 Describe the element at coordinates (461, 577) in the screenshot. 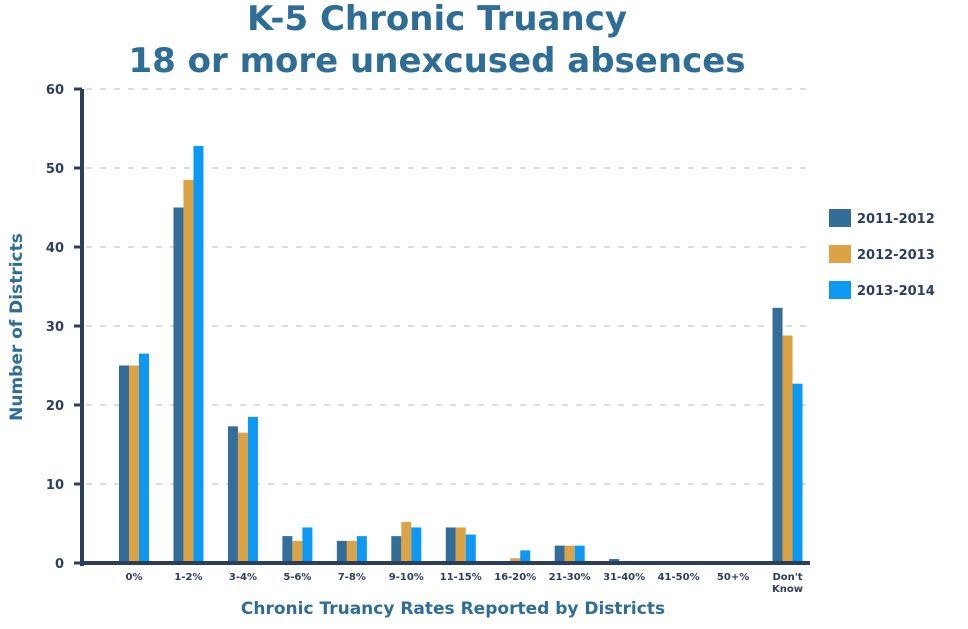

I see `x-tick-label: 11-15%` at that location.